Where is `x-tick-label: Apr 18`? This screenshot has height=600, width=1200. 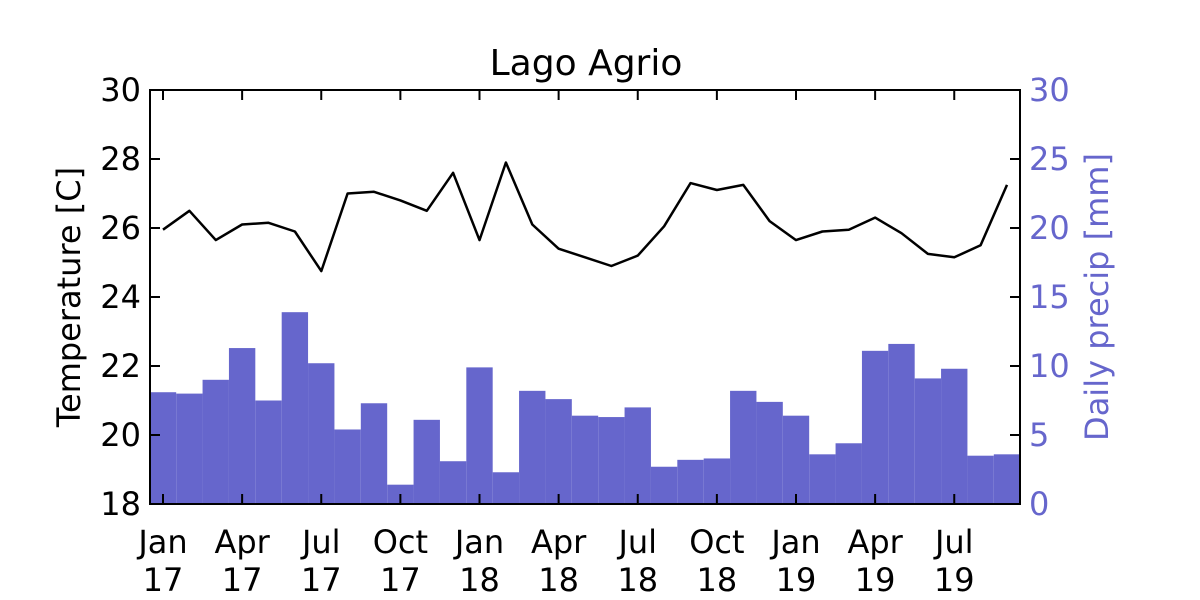
x-tick-label: Apr 18 is located at coordinates (559, 561).